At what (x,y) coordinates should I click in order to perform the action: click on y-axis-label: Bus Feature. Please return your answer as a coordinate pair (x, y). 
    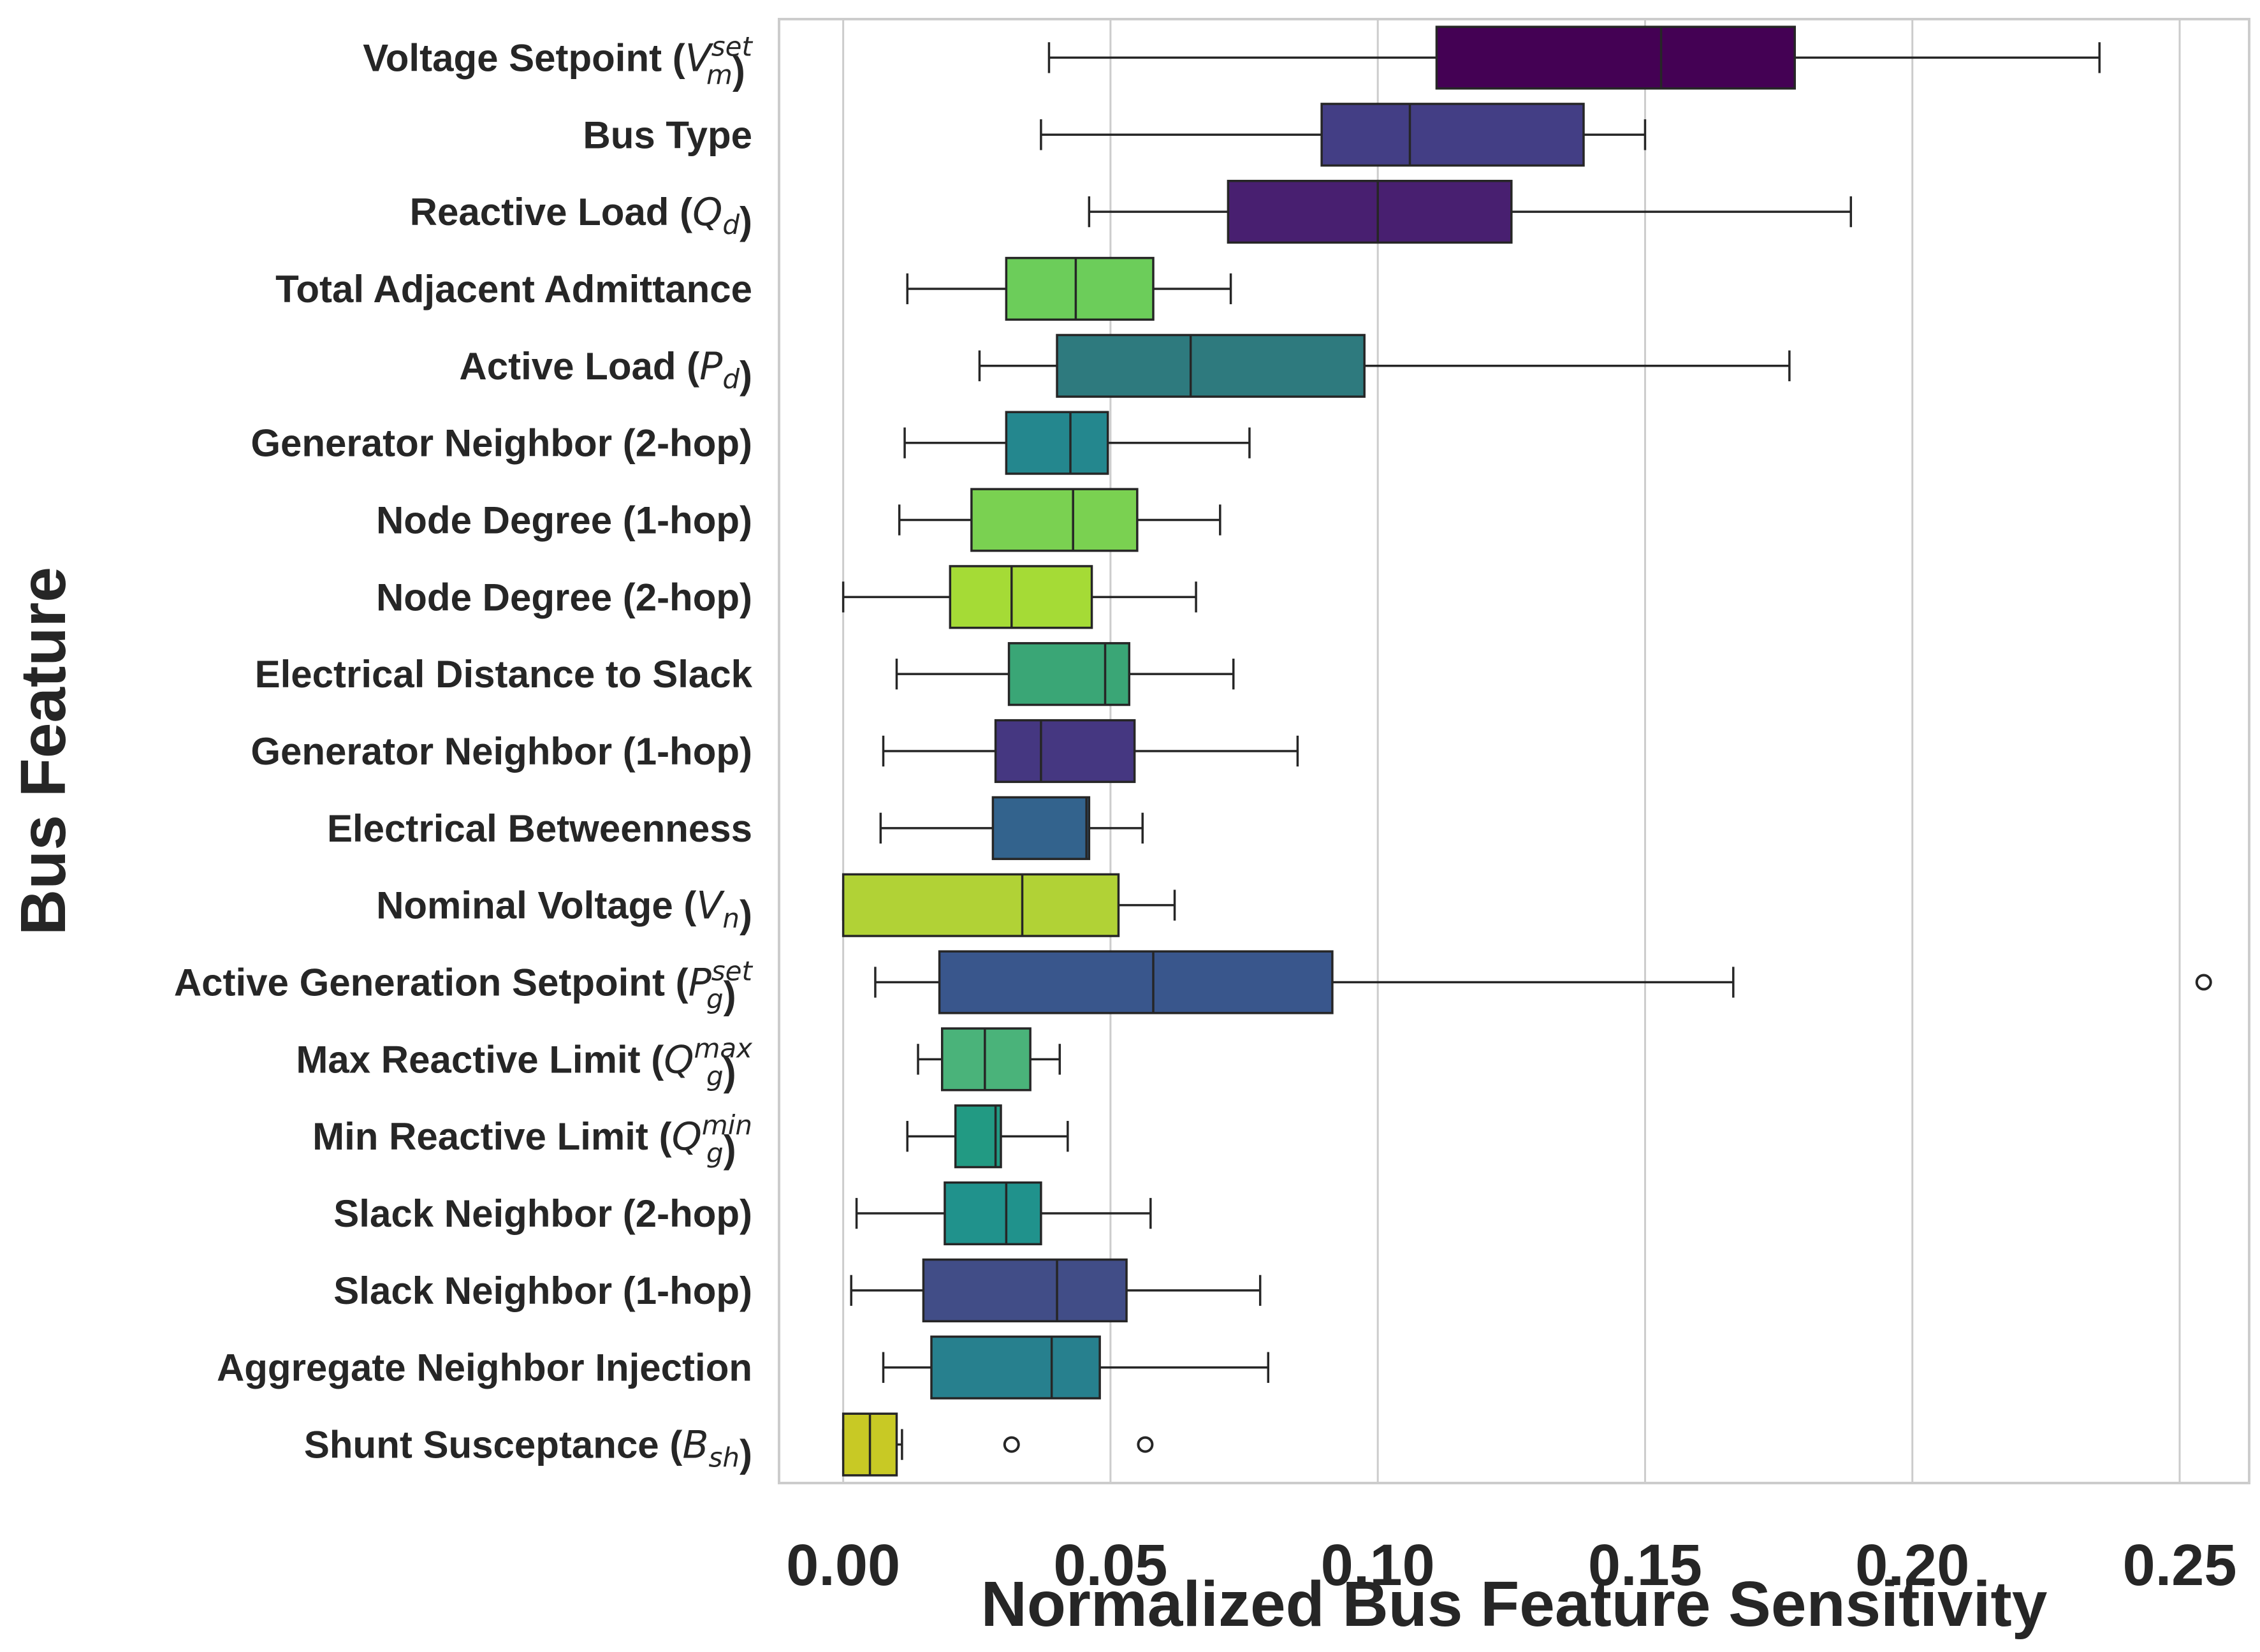
    Looking at the image, I should click on (43, 751).